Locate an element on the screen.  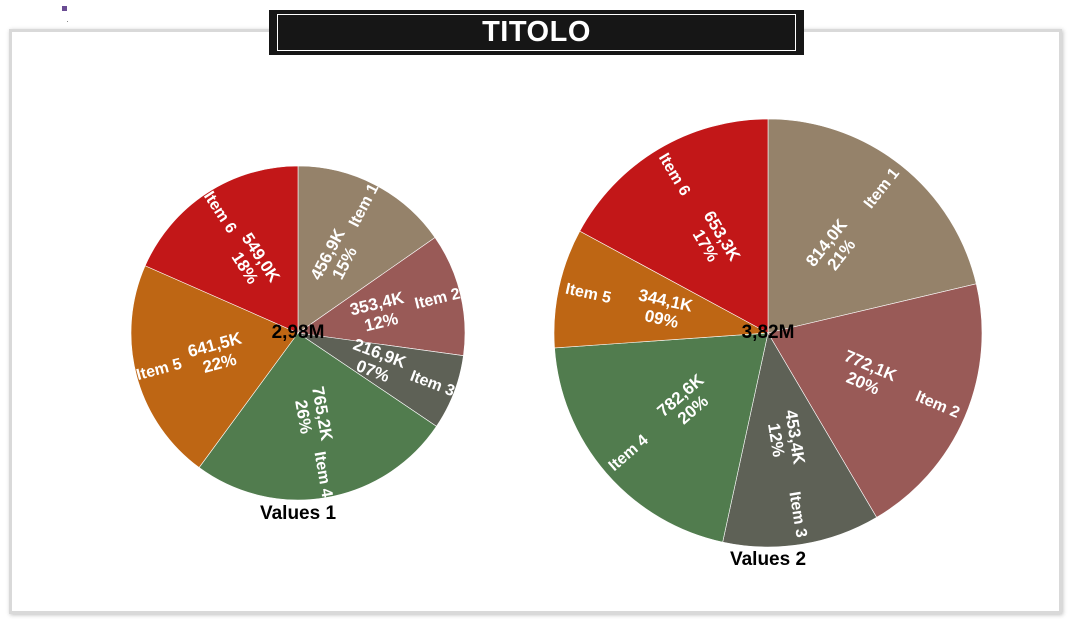
corner-marker is located at coordinates (64, 8).